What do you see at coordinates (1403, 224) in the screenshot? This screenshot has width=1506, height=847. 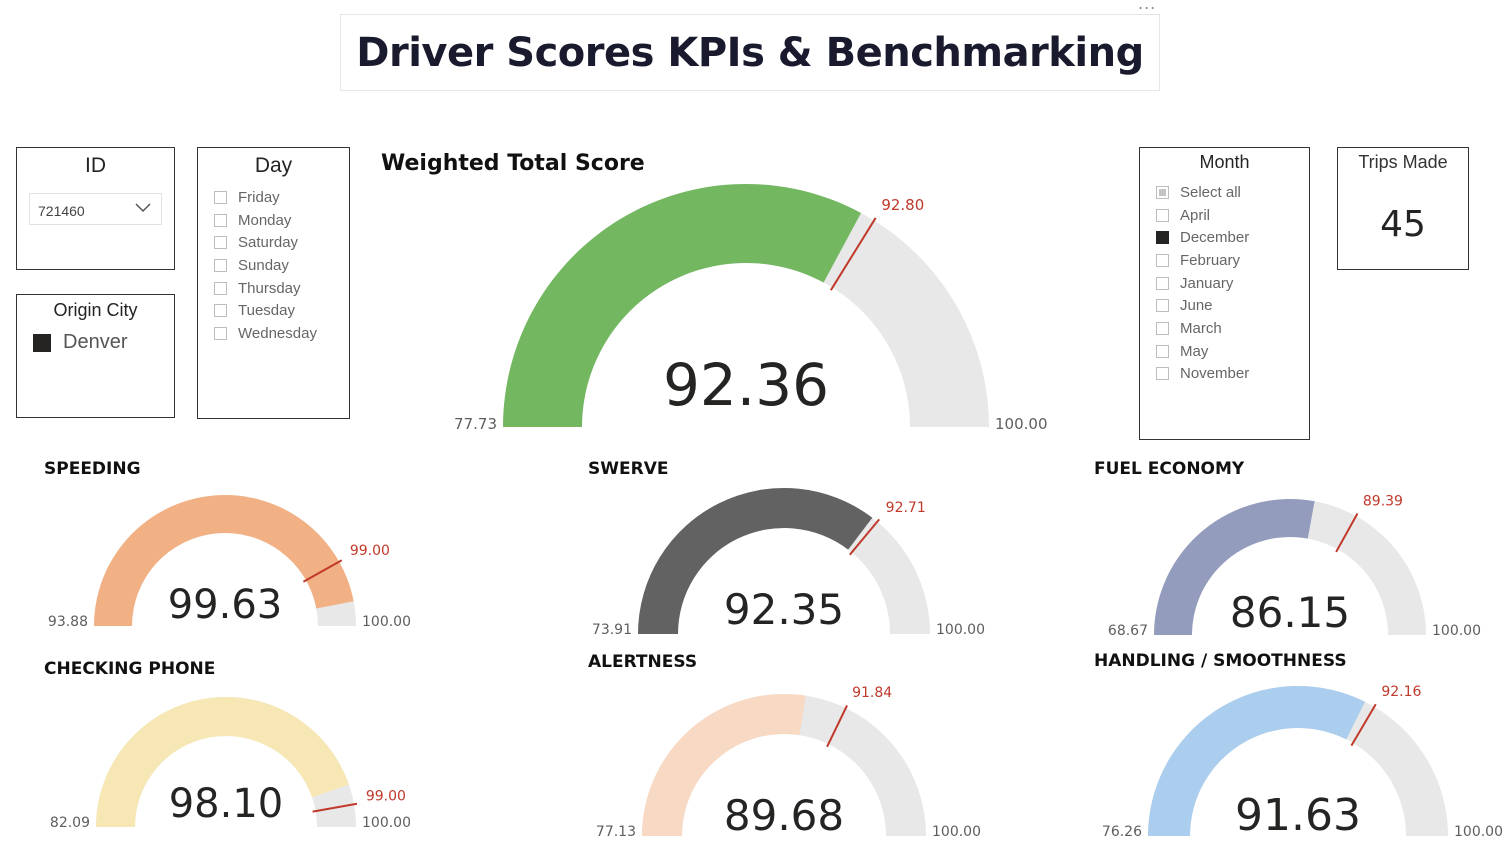 I see `trips-made-value: 45` at bounding box center [1403, 224].